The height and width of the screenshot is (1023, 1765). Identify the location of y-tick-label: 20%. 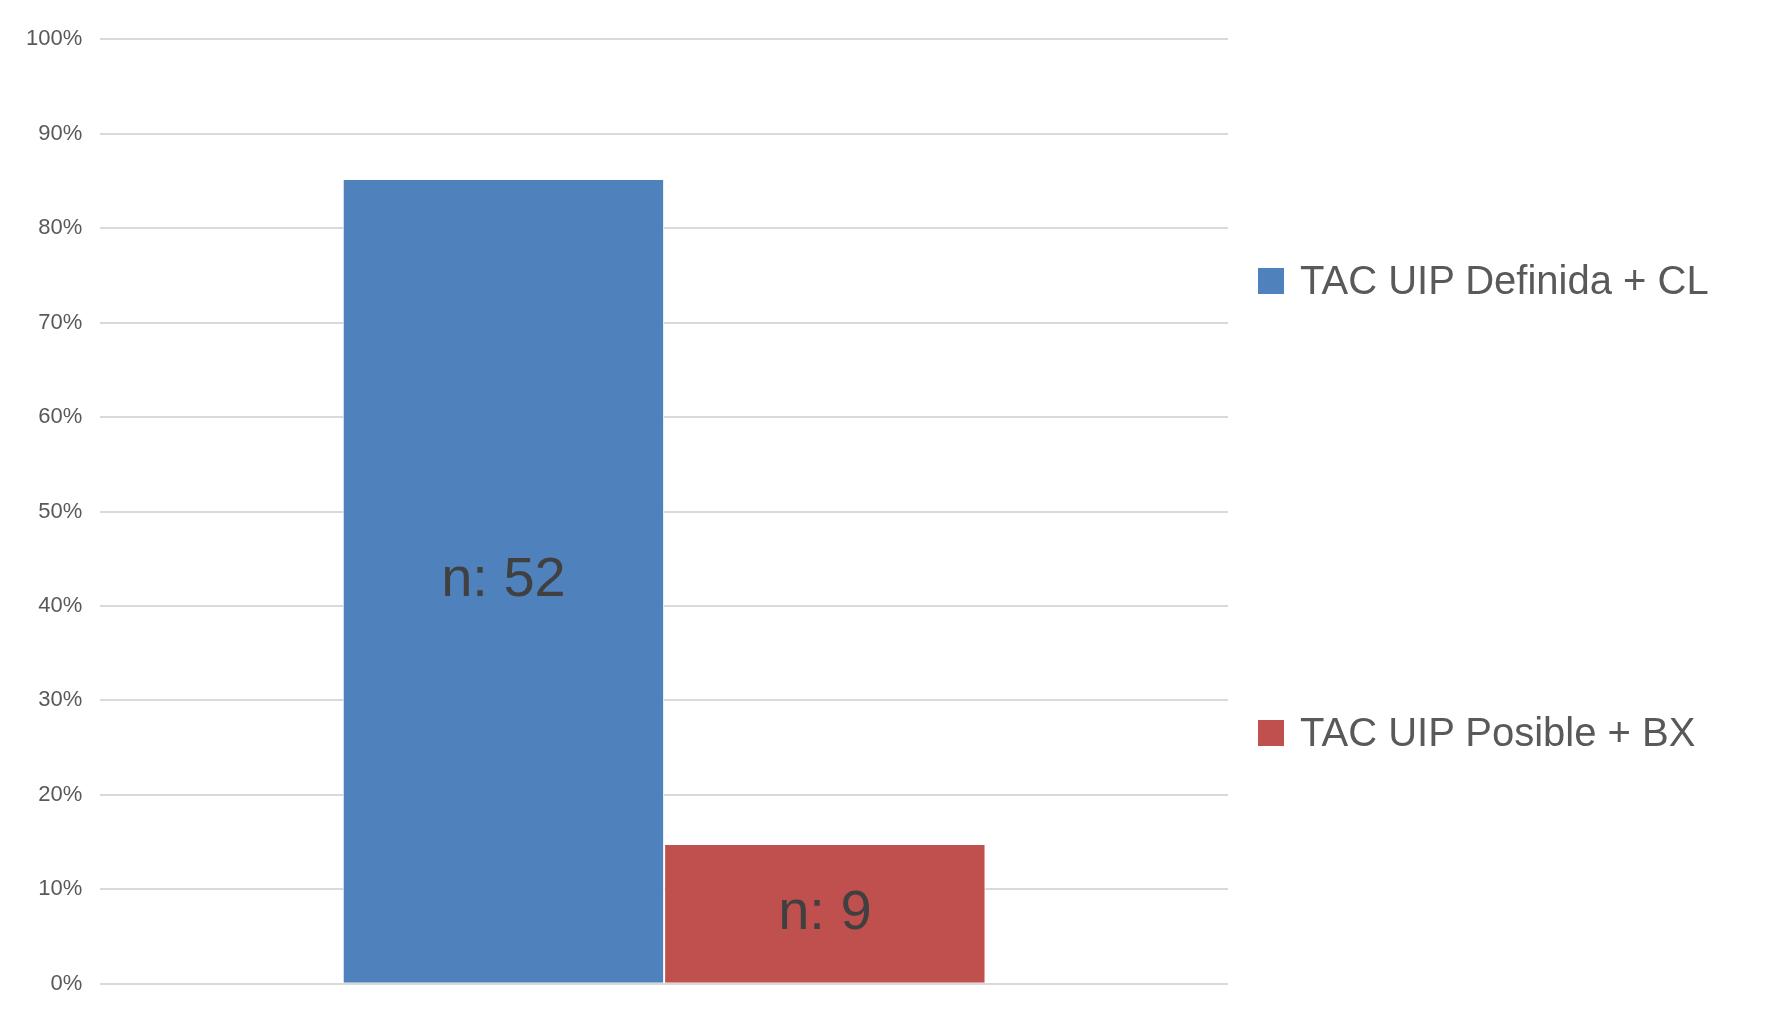
(60, 793).